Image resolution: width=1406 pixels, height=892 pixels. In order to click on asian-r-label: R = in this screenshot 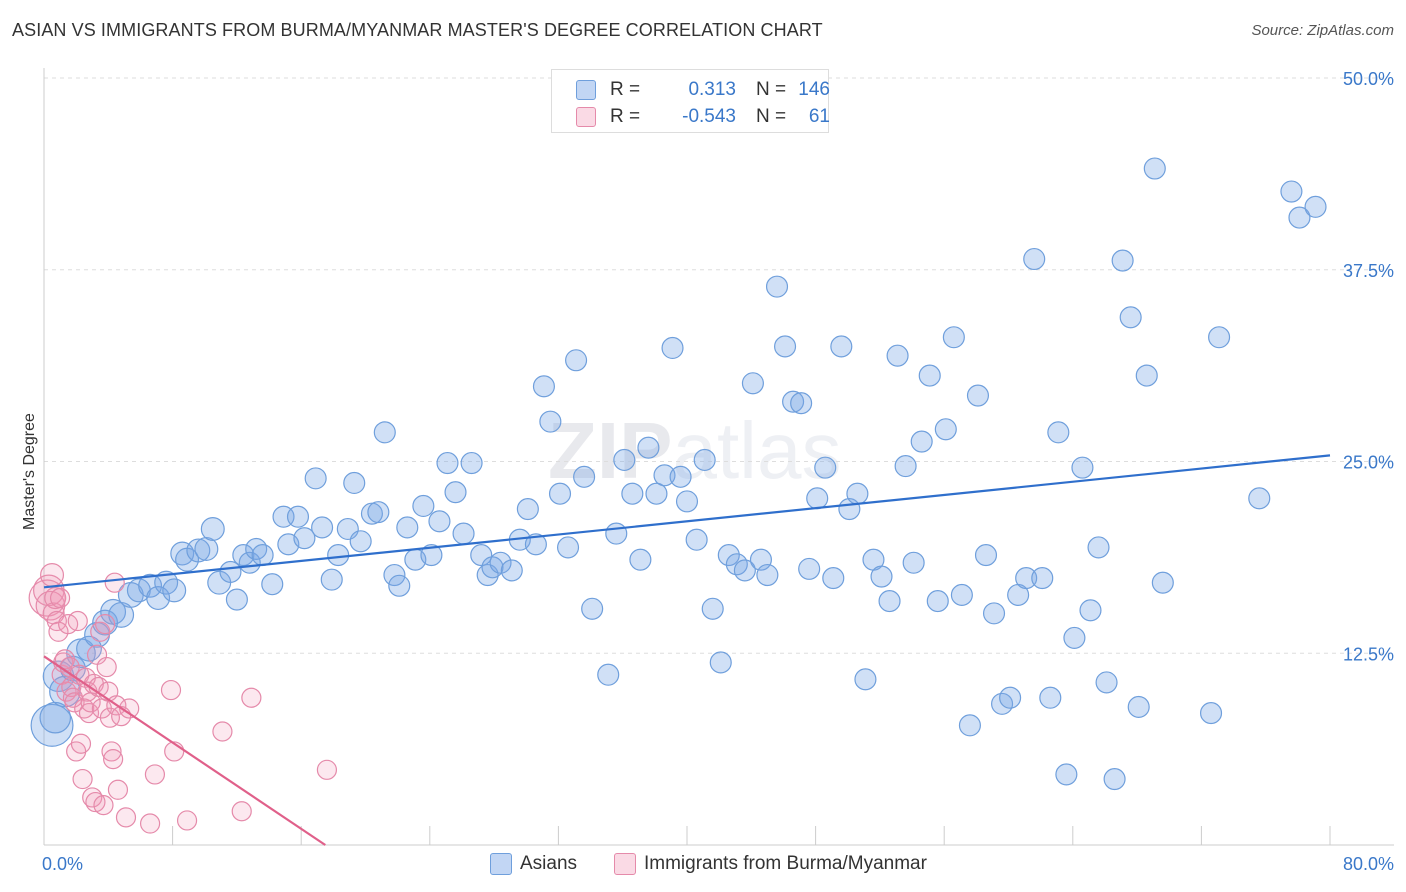, I will do `click(625, 89)`.